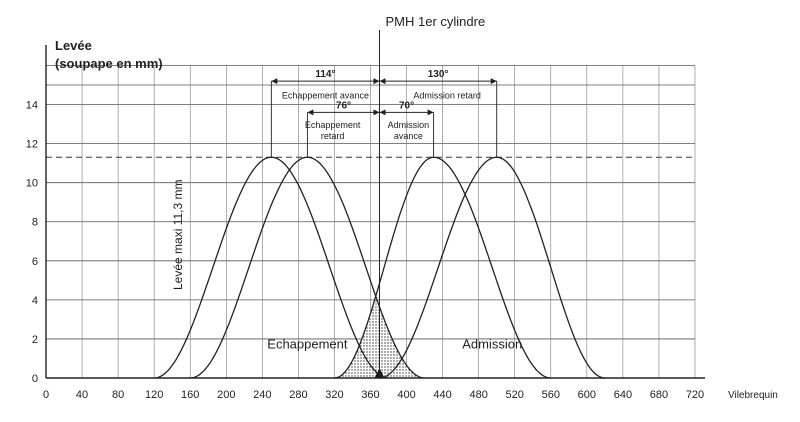 The image size is (800, 422). Describe the element at coordinates (406, 105) in the screenshot. I see `angle-label: 70°` at that location.